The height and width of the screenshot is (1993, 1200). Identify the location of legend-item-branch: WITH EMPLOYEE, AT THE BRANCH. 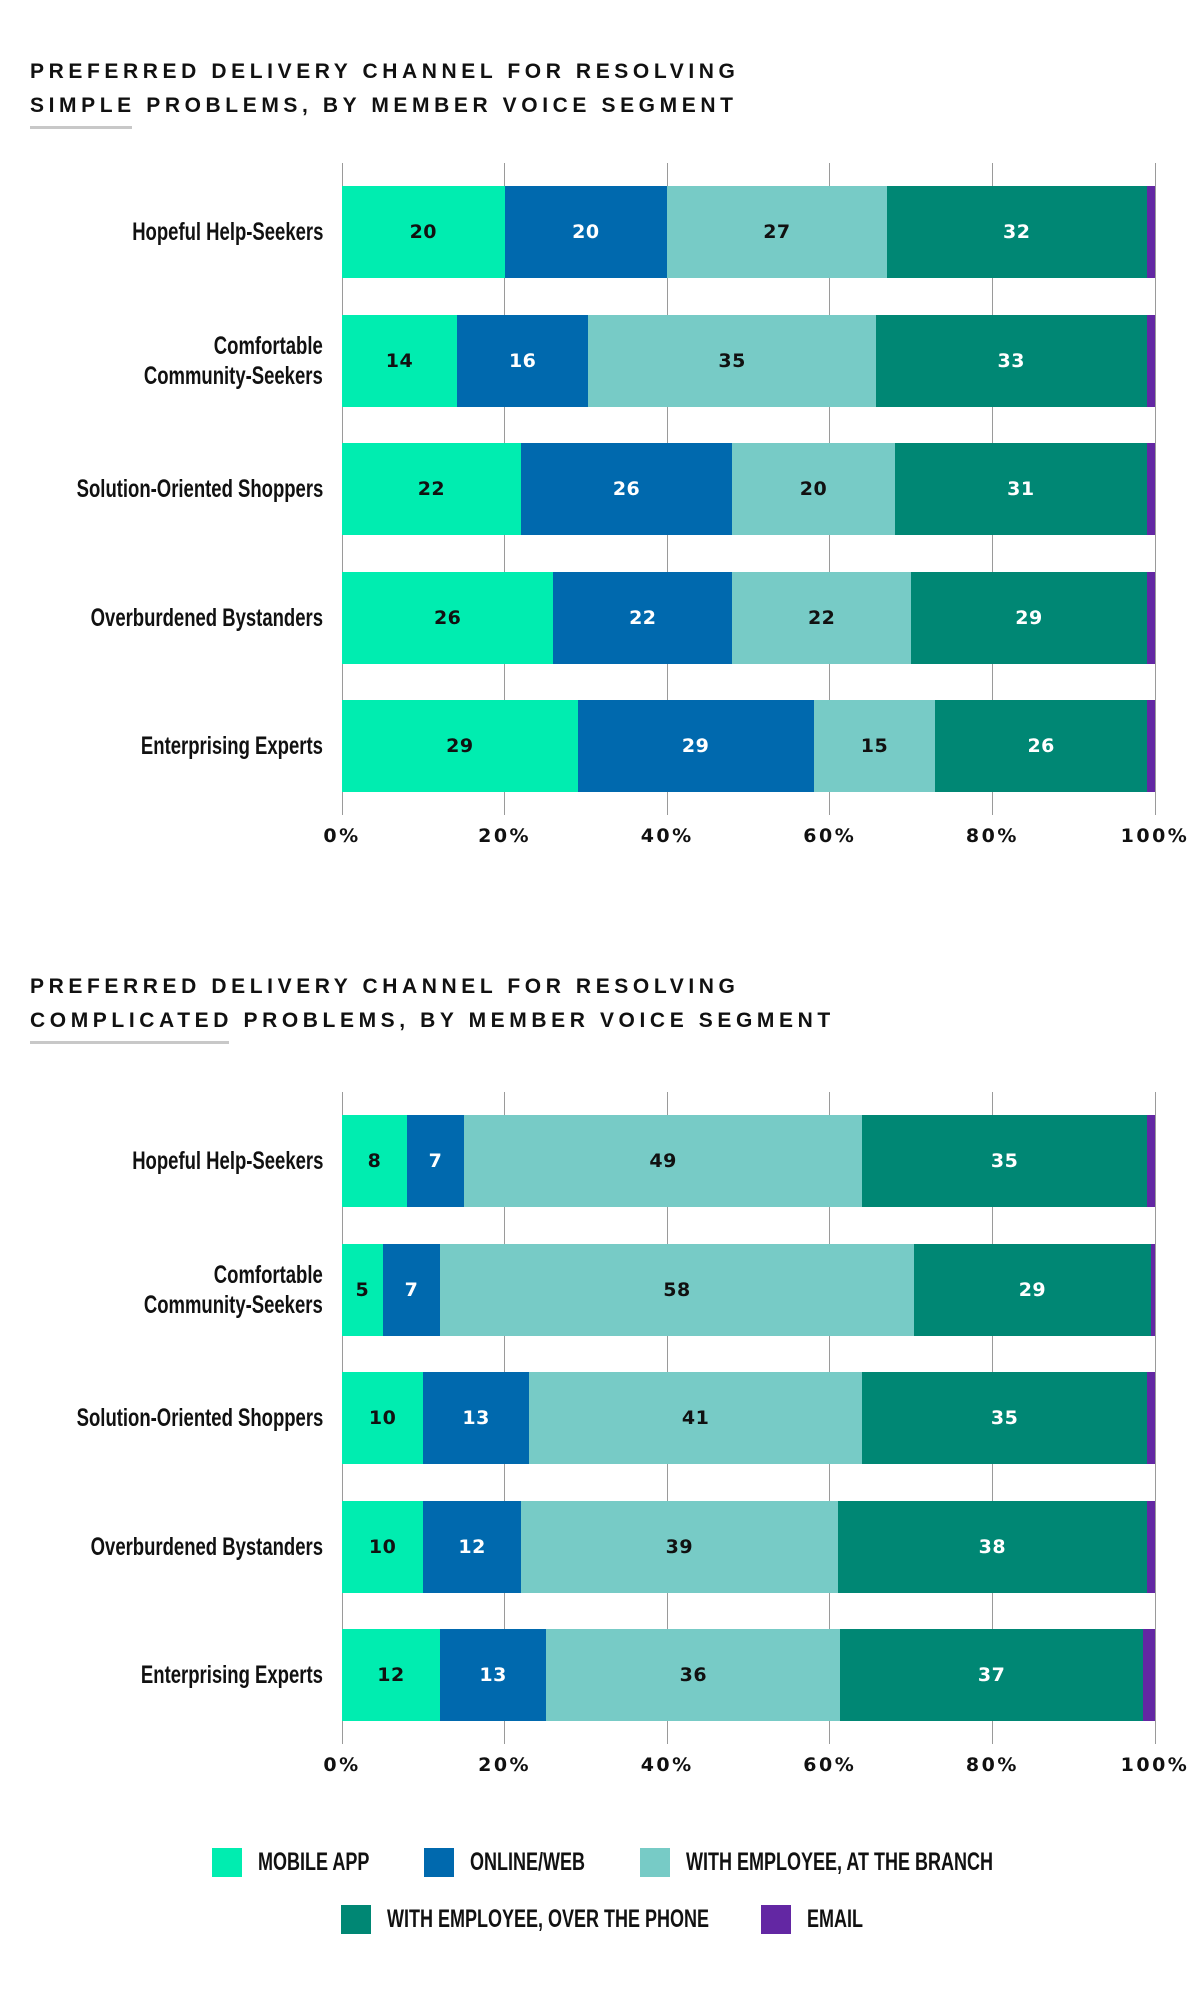
(876, 1862).